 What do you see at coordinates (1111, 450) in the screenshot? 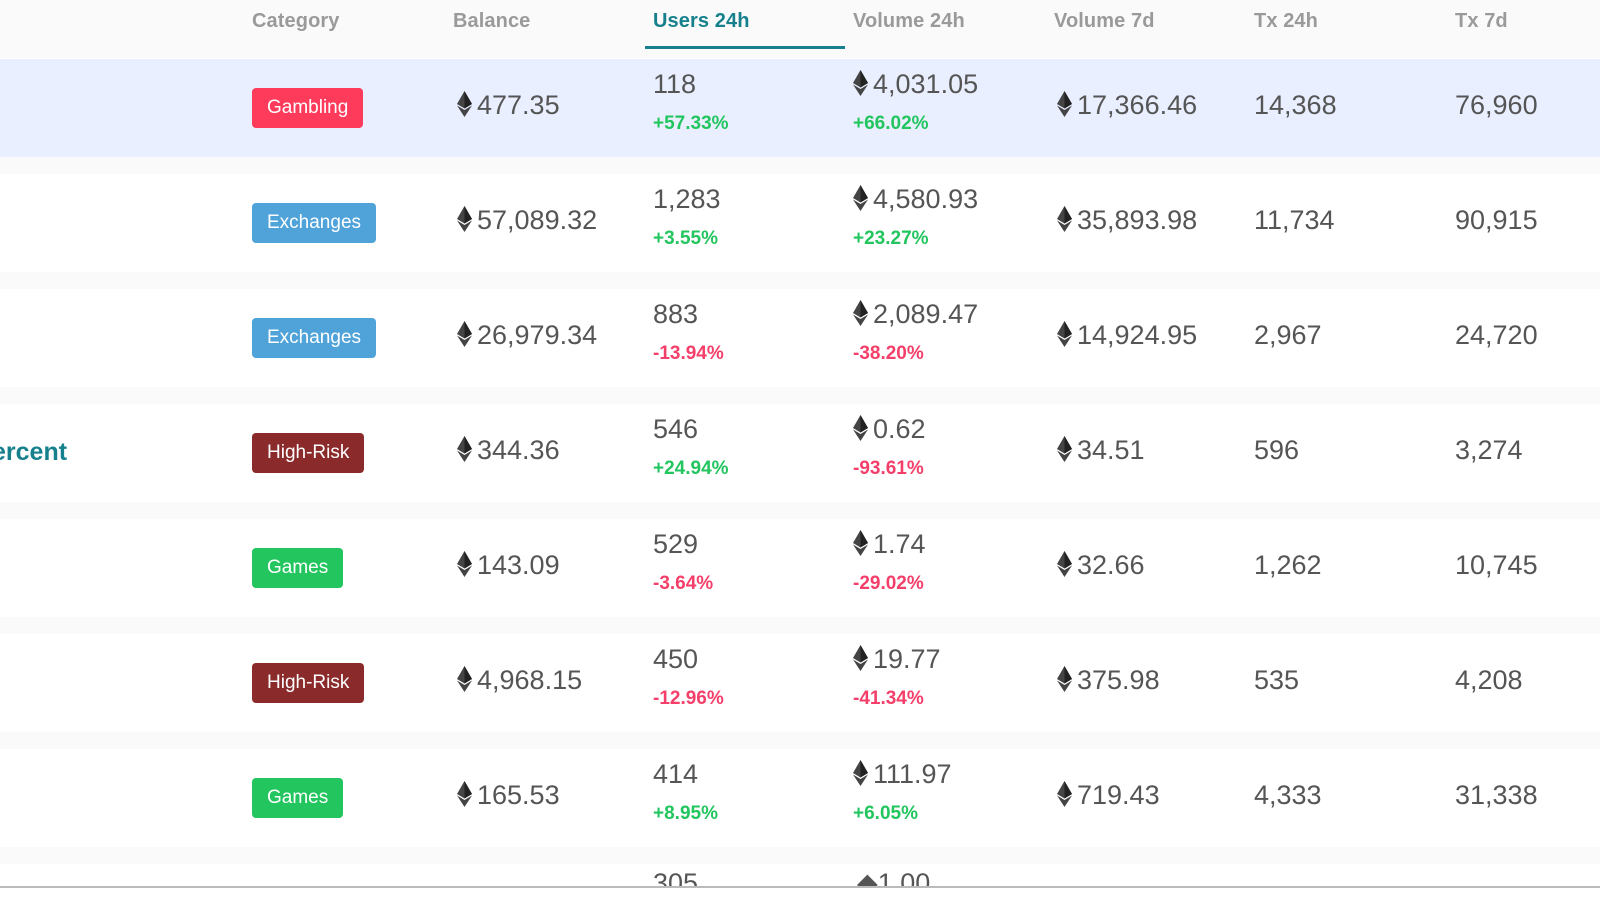
I see `volume-7d-cell-value: 34.51` at bounding box center [1111, 450].